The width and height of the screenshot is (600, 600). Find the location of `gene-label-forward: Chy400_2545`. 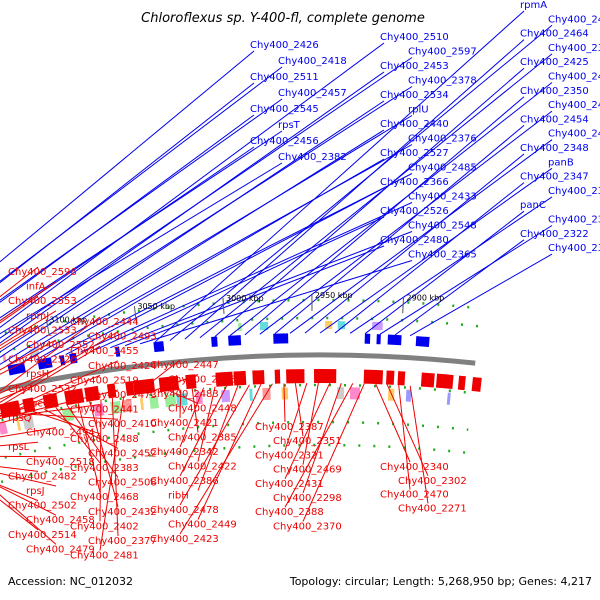

gene-label-forward: Chy400_2545 is located at coordinates (284, 109).